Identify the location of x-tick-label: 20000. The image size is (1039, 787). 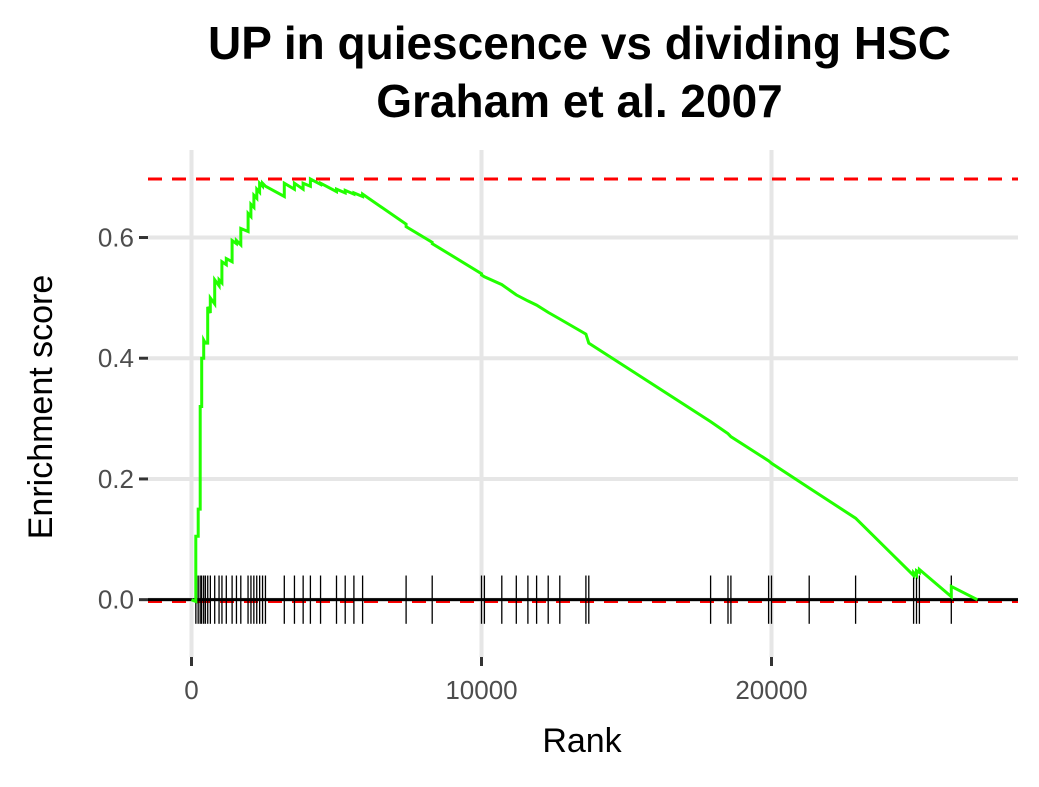
(771, 690).